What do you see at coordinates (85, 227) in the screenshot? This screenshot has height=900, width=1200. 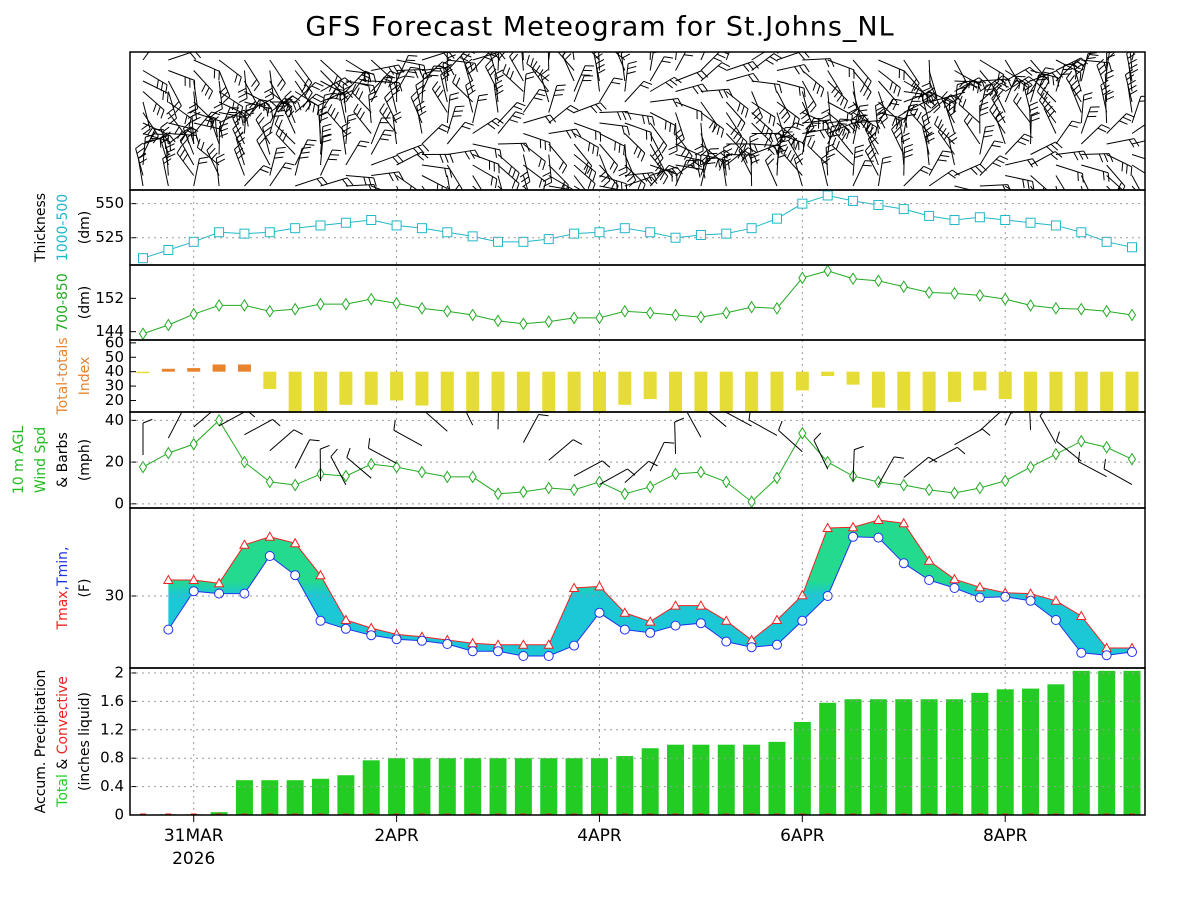 I see `y-axis-label: (dm)` at bounding box center [85, 227].